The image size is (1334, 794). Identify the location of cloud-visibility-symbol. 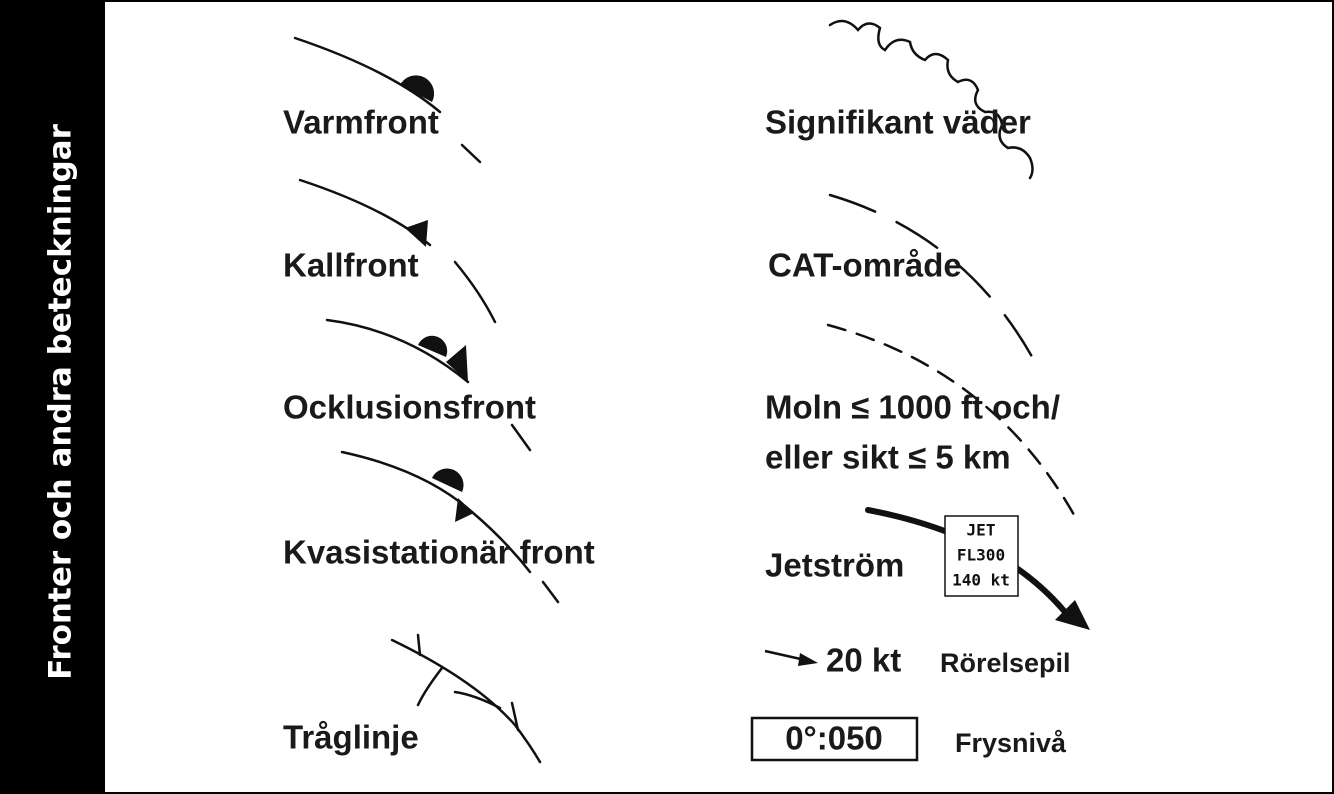
(953, 423).